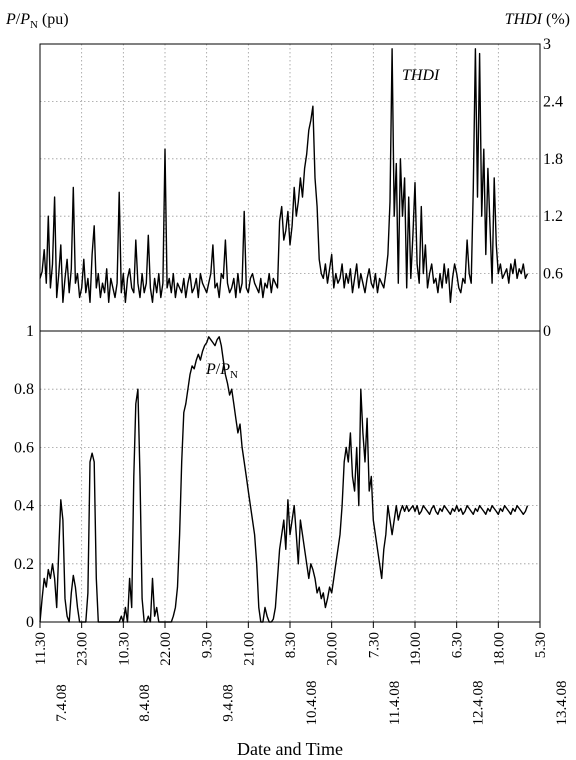  What do you see at coordinates (547, 44) in the screenshot?
I see `y-tick-label-right: 3` at bounding box center [547, 44].